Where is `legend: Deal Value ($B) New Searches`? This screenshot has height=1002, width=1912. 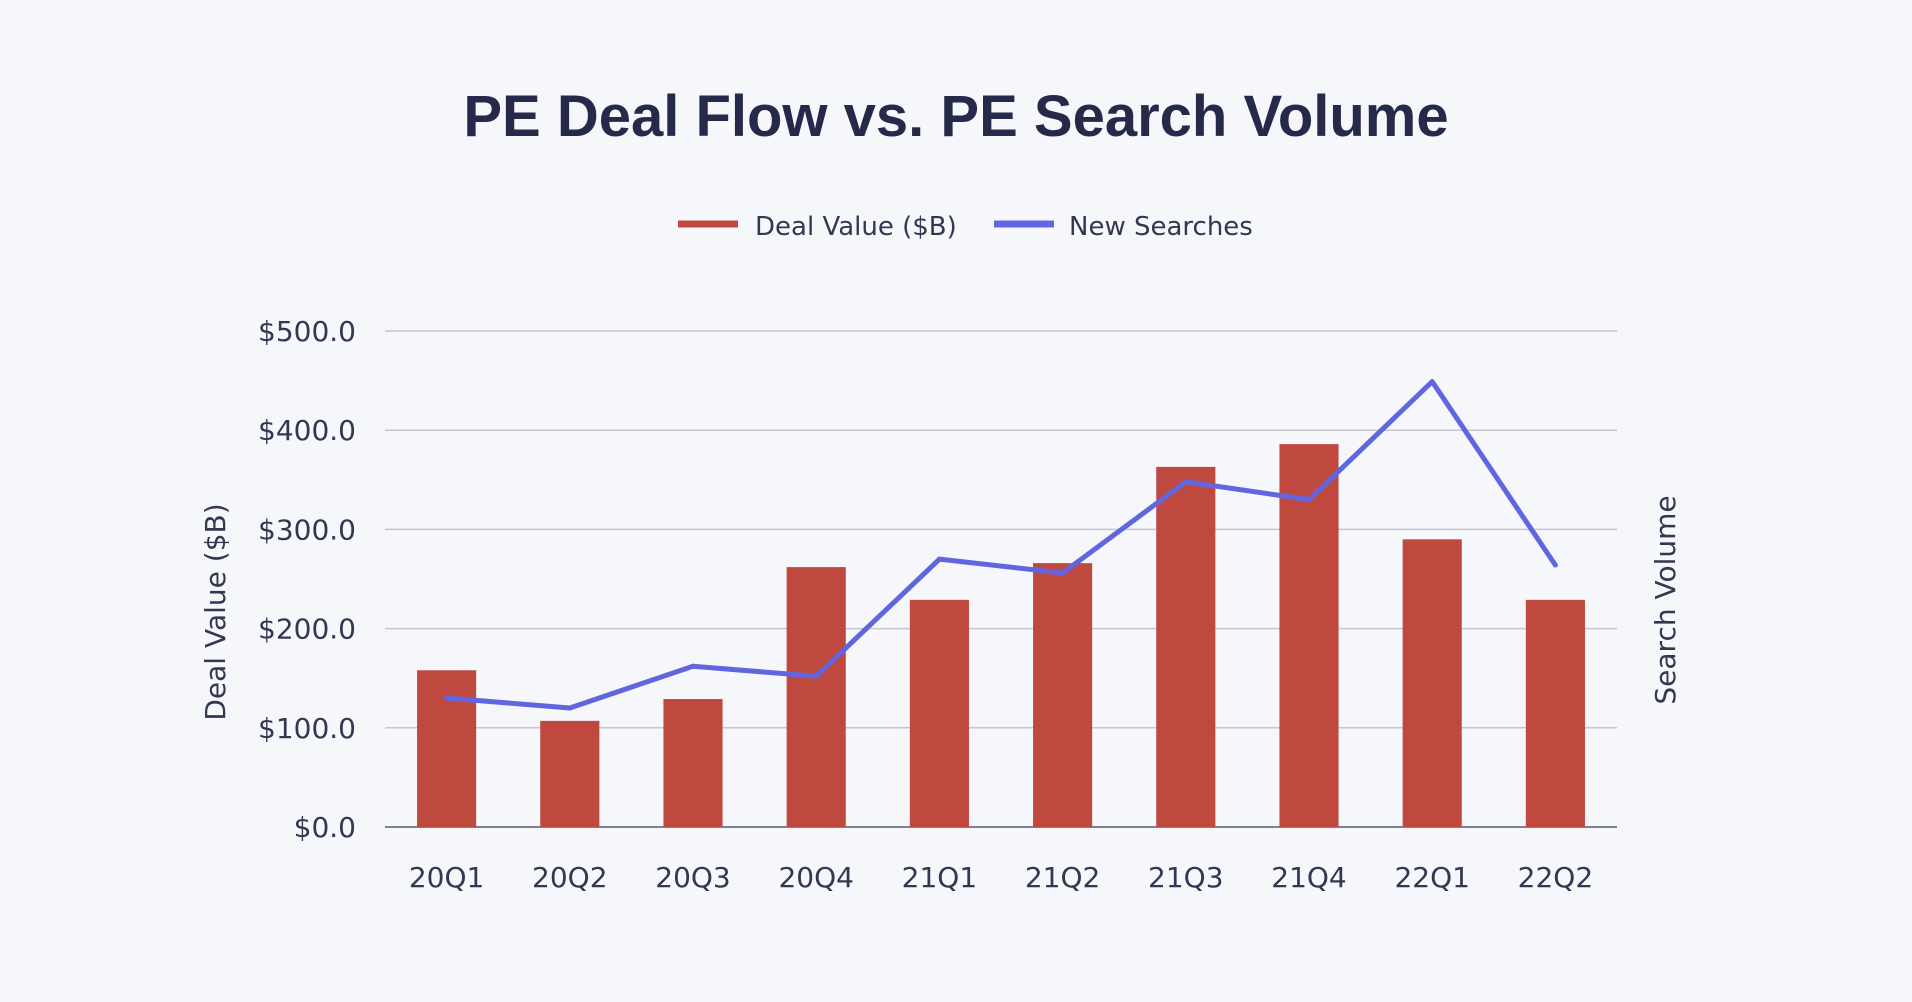 legend: Deal Value ($B) New Searches is located at coordinates (965, 227).